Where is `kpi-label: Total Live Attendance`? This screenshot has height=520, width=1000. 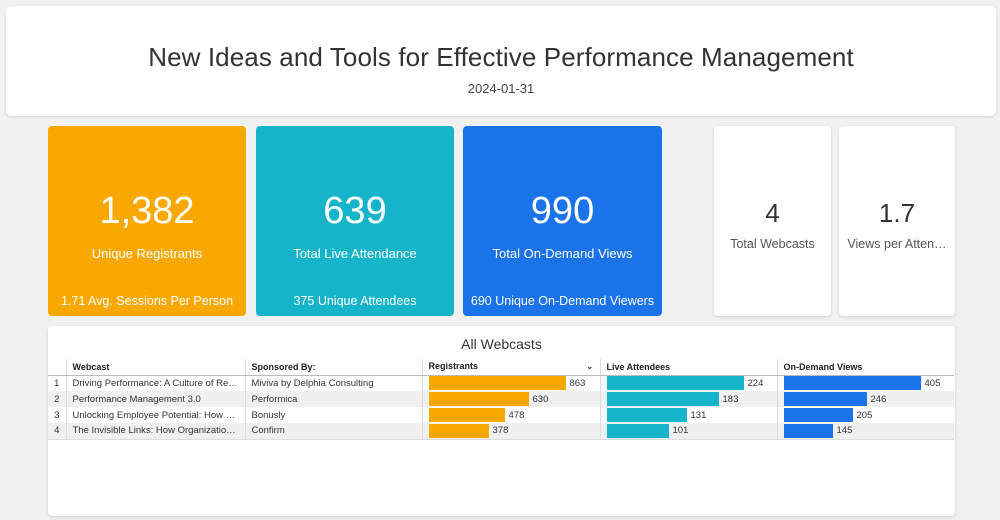 kpi-label: Total Live Attendance is located at coordinates (355, 253).